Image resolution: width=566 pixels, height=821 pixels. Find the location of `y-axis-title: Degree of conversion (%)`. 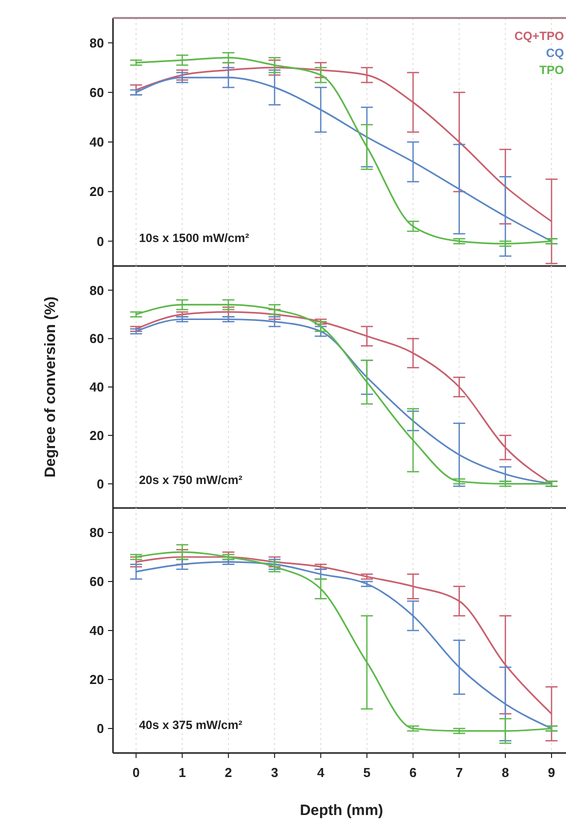

y-axis-title: Degree of conversion (%) is located at coordinates (50, 387).